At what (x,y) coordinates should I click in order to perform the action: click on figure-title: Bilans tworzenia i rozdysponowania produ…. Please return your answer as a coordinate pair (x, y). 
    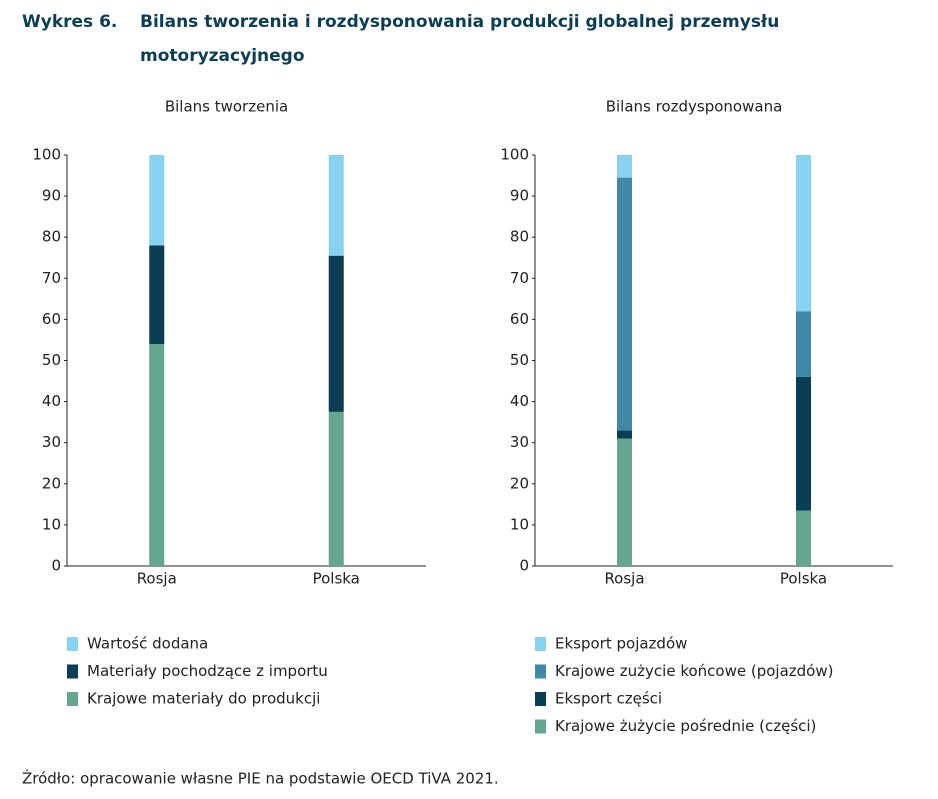
    Looking at the image, I should click on (459, 22).